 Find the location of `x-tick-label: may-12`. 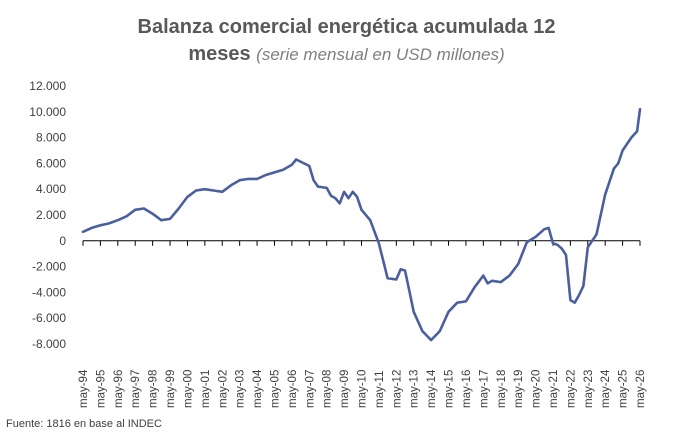

x-tick-label: may-12 is located at coordinates (397, 389).